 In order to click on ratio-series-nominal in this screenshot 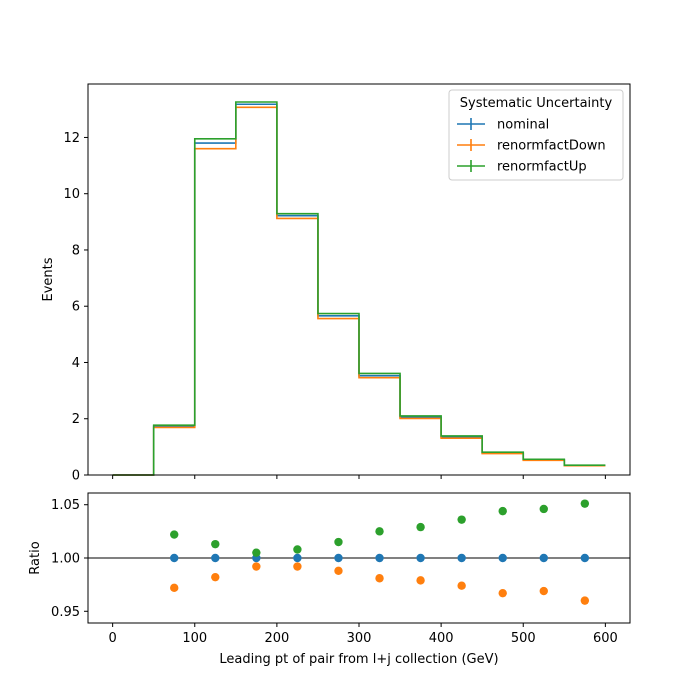, I will do `click(380, 558)`.